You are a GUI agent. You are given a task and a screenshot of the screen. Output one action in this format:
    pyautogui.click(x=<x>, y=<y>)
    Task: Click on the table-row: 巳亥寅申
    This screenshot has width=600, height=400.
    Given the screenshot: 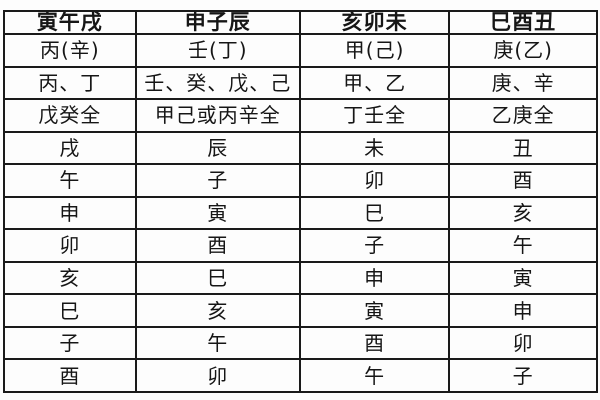 What is the action you would take?
    pyautogui.click(x=300, y=310)
    